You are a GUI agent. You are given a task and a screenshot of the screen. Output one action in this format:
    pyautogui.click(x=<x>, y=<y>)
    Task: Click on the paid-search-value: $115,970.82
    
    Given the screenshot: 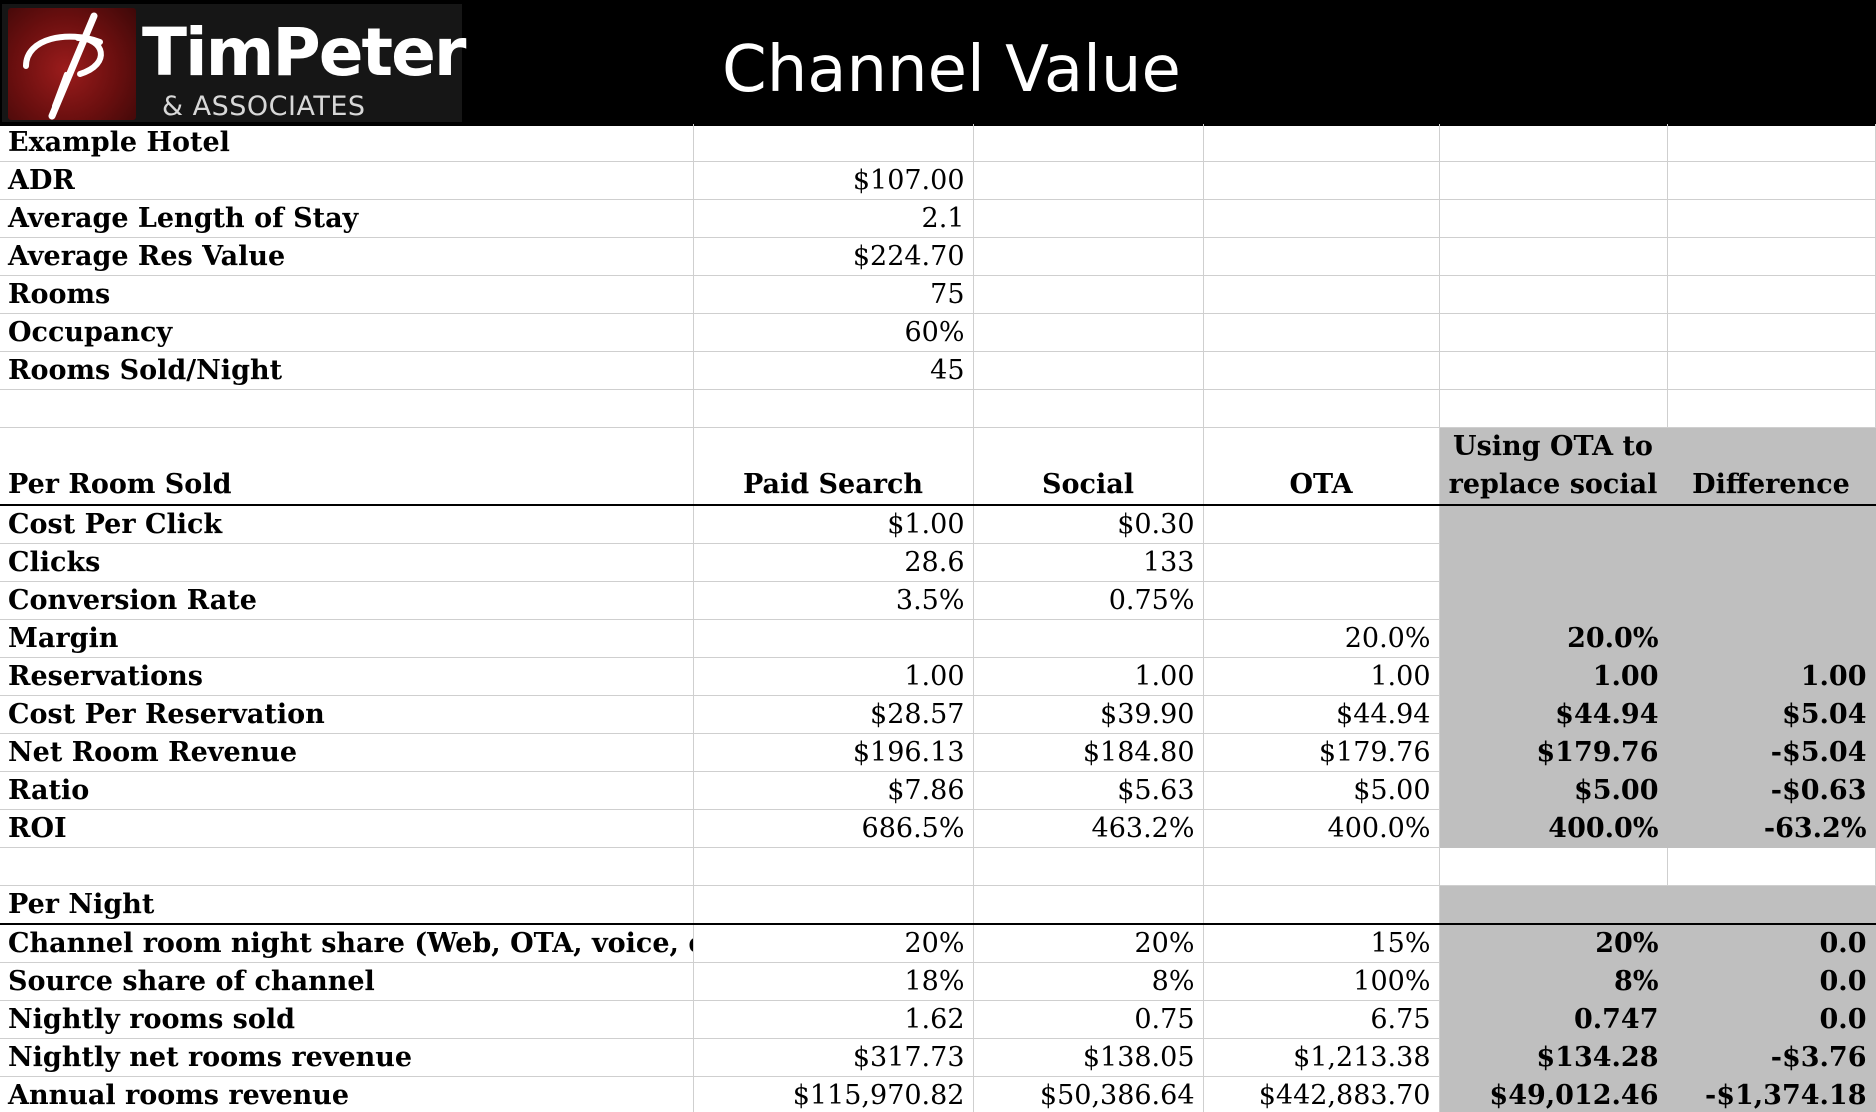 What is the action you would take?
    pyautogui.click(x=833, y=1094)
    